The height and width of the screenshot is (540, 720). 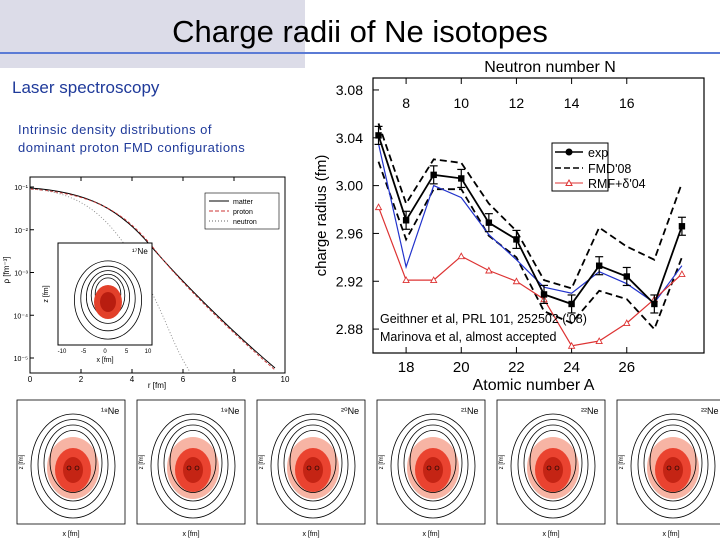 I want to click on top-tick-label: 14, so click(x=572, y=103).